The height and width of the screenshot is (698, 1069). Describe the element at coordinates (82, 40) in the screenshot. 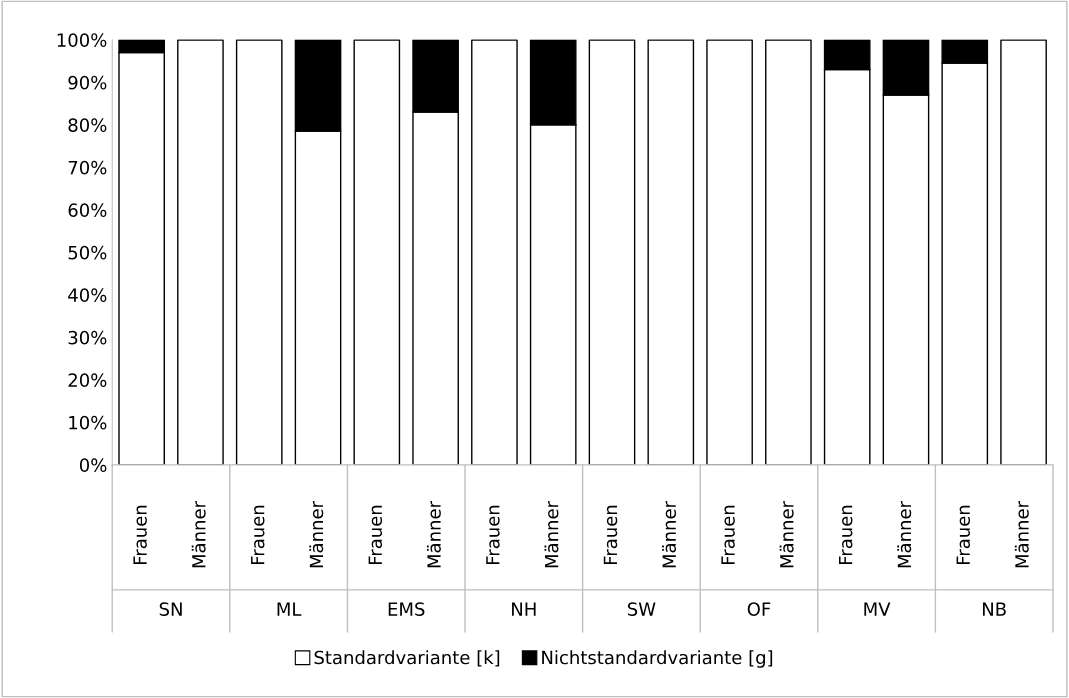

I see `y-tick-label: 100%` at that location.